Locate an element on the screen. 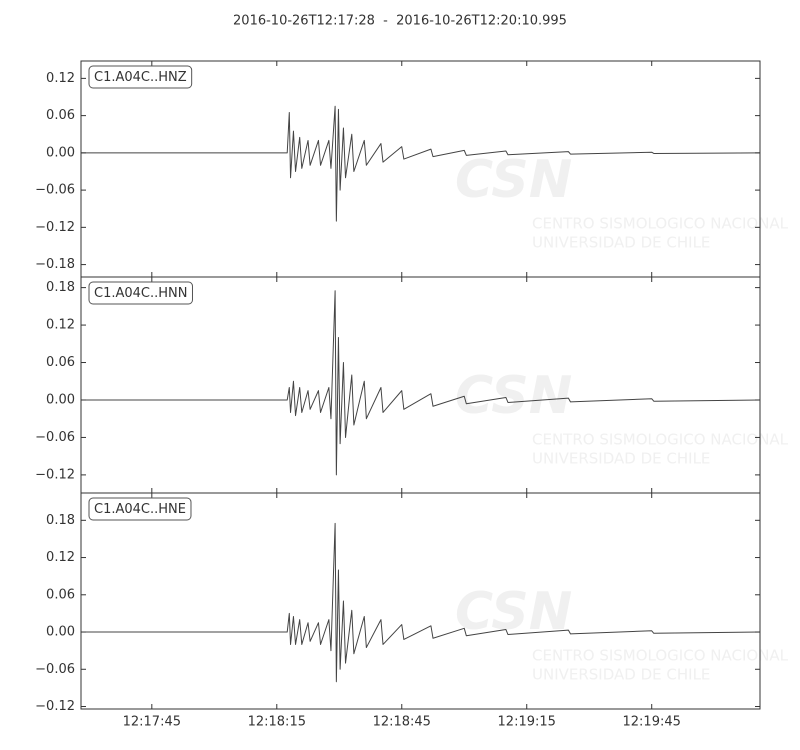  legend-label: C1.A04C..HNZ is located at coordinates (140, 77).